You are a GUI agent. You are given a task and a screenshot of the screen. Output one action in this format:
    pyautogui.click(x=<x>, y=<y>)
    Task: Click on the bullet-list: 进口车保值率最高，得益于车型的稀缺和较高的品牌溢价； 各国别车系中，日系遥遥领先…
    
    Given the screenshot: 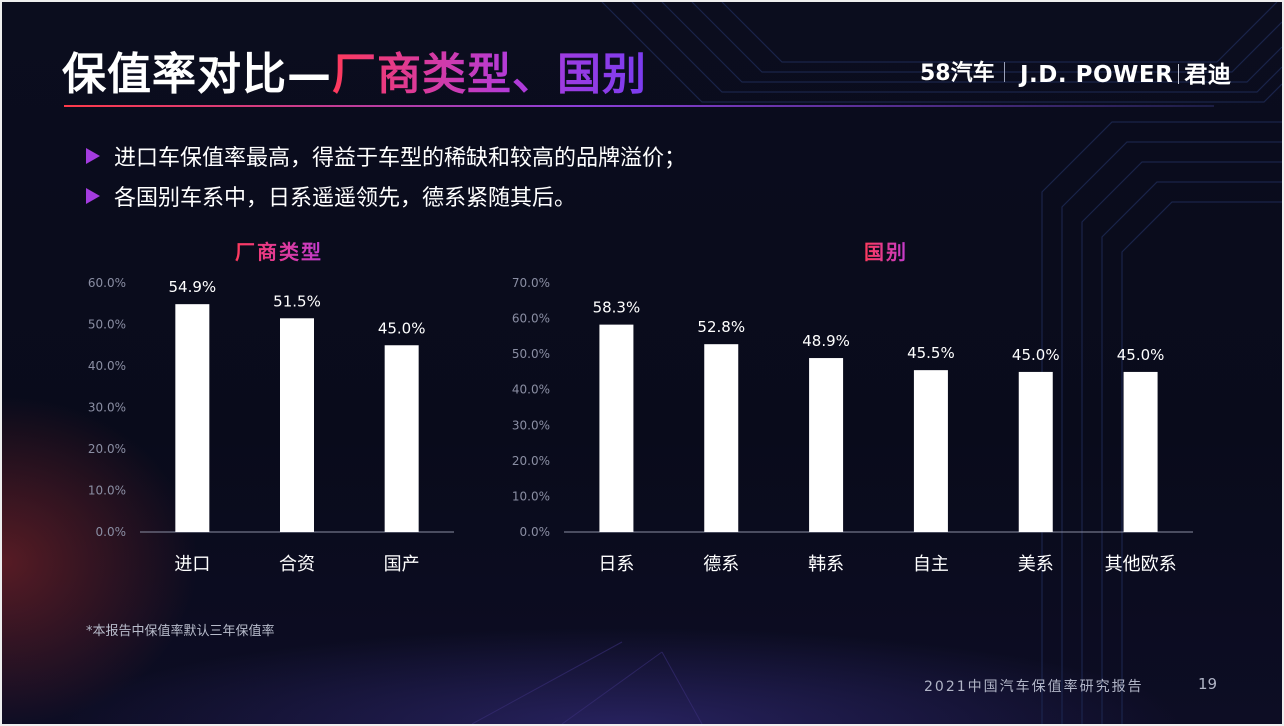 What is the action you would take?
    pyautogui.click(x=386, y=176)
    